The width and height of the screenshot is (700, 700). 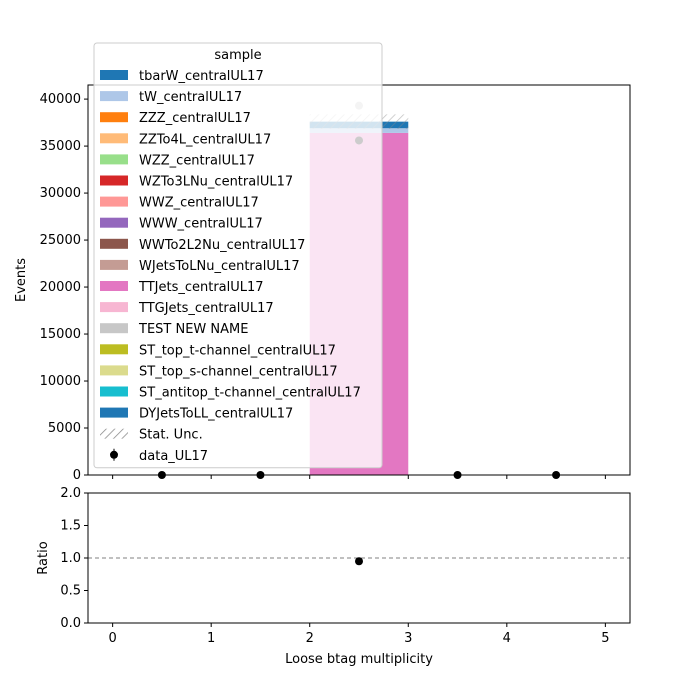 I want to click on y-tick-label: 1.0, so click(x=70, y=558).